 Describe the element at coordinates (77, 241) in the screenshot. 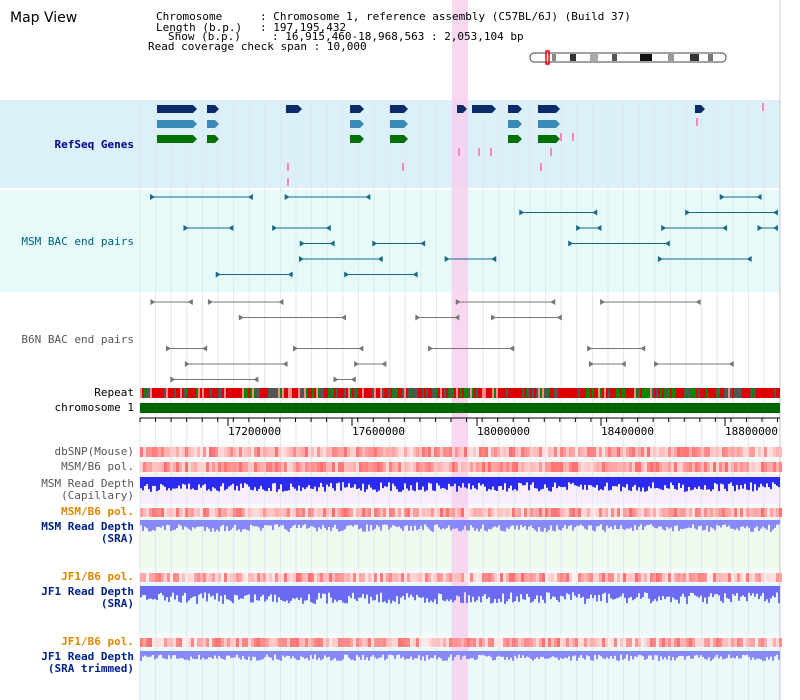

I see `track-label-msm-bac: MSM BAC end pairs` at that location.